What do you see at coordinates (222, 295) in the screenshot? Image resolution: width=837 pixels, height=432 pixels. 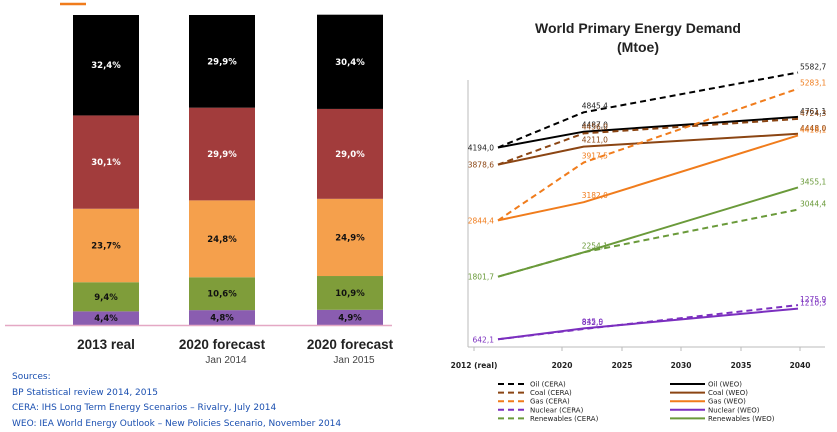 I see `segment-label: 10,6%` at bounding box center [222, 295].